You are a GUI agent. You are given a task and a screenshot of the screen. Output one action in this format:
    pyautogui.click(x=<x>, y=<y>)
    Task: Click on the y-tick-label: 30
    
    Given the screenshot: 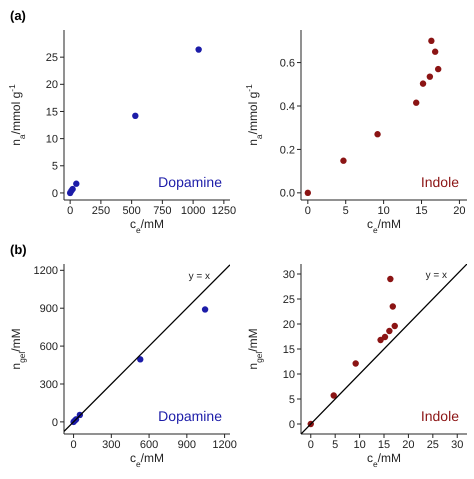 What is the action you would take?
    pyautogui.click(x=288, y=274)
    